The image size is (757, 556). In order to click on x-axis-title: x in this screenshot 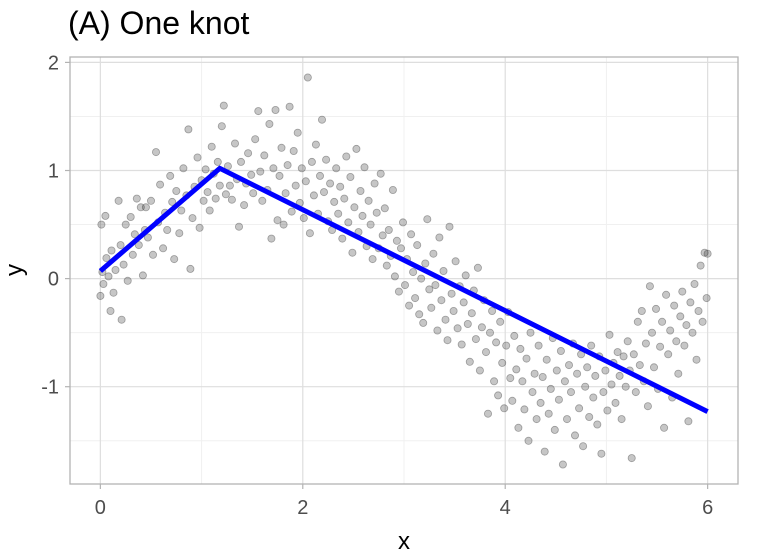, I will do `click(404, 541)`.